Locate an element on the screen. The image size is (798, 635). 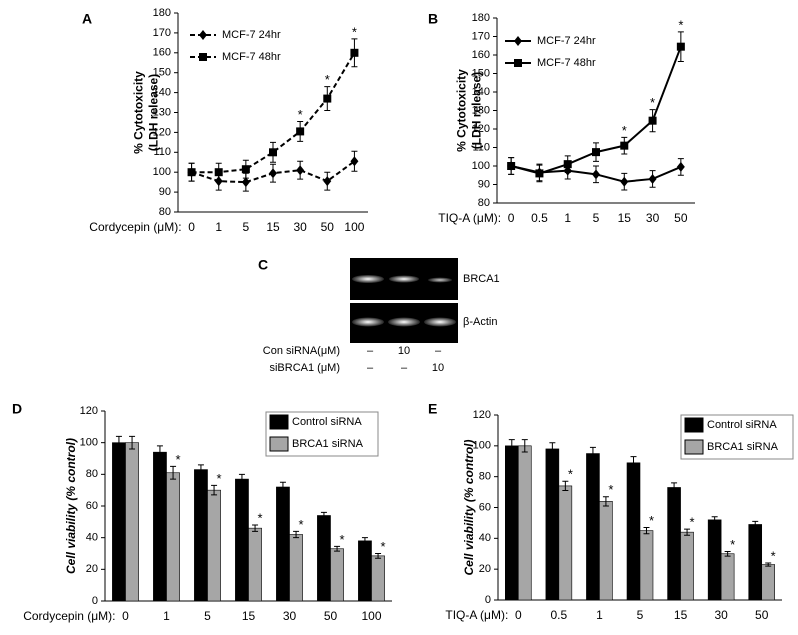
x-tick-label: 15 is located at coordinates (273, 227).